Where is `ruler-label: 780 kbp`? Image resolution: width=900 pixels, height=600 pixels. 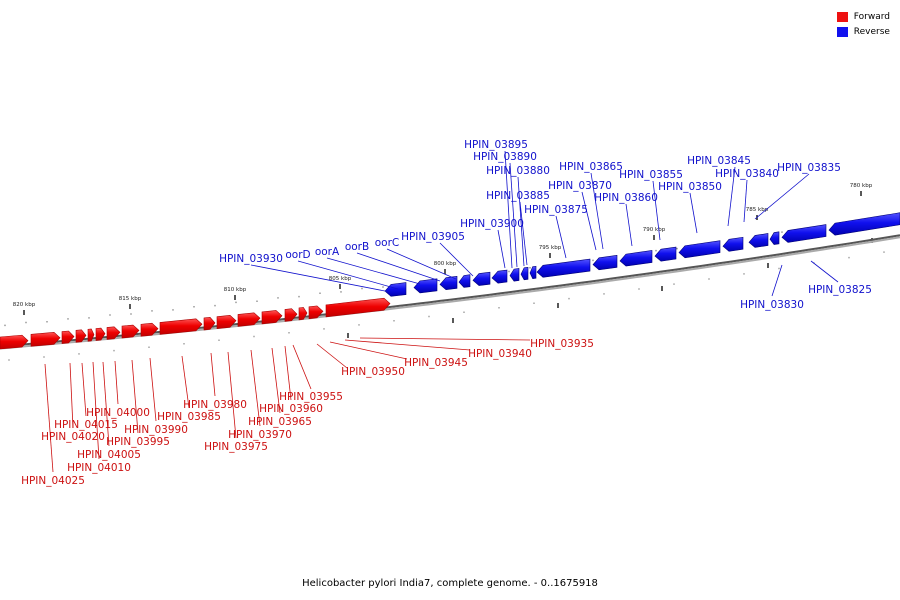
ruler-label: 780 kbp is located at coordinates (861, 186).